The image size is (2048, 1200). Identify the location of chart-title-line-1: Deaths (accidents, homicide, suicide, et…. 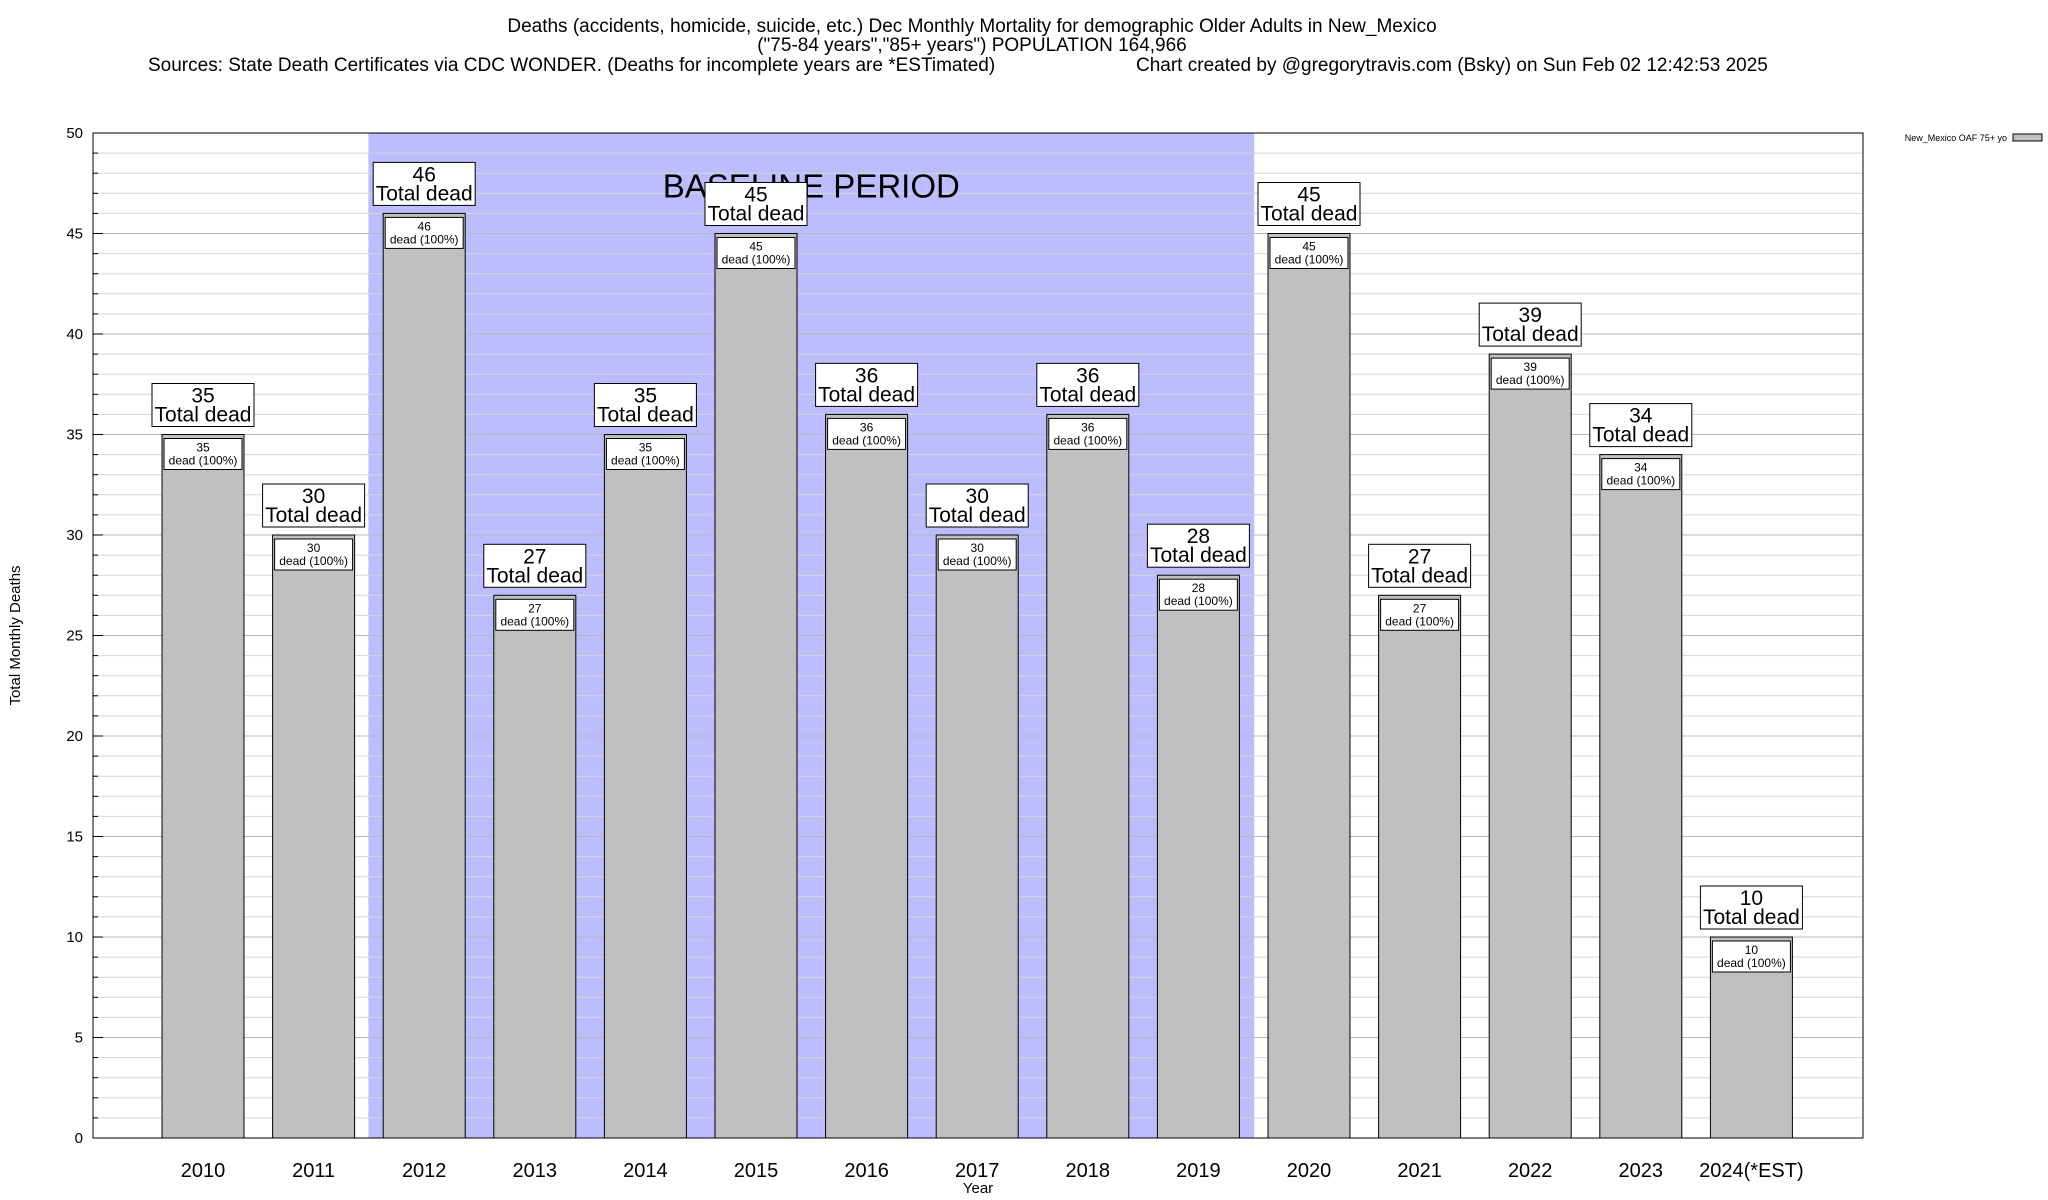
(971, 26).